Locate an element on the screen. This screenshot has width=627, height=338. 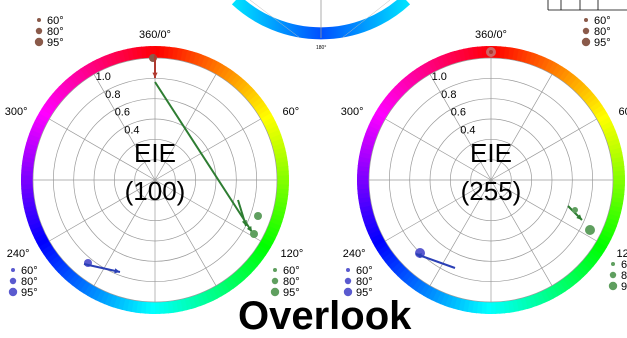
angle-label-right-lower: 120° is located at coordinates (292, 254).